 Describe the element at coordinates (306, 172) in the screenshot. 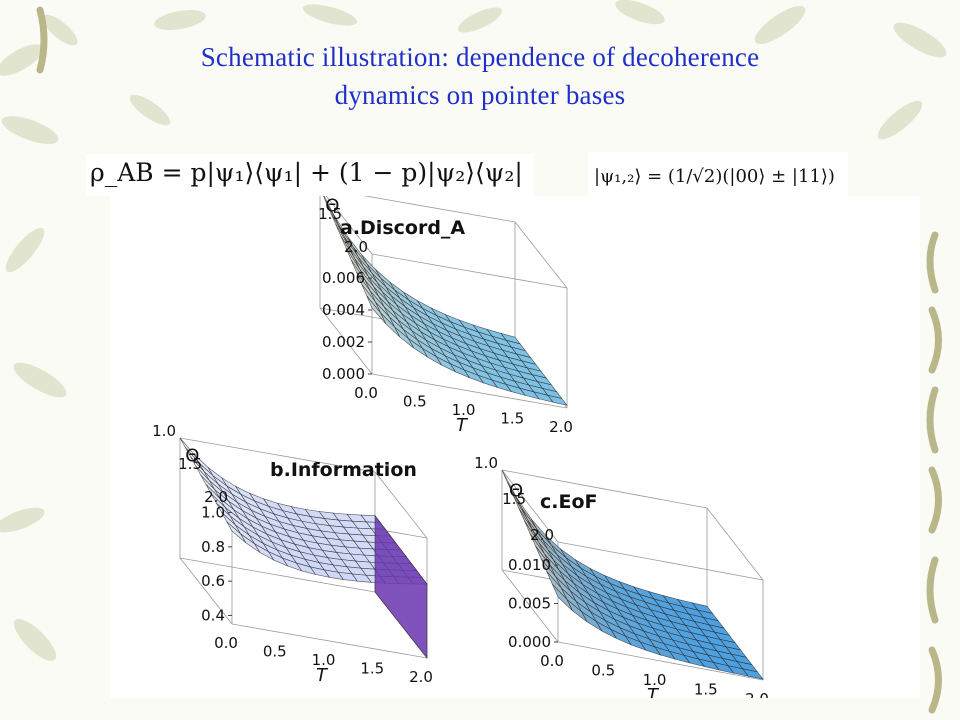

I see `density-matrix-formula-text: ρ_AB = p|ψ₁⟩⟨ψ₁| + (1 − p)|ψ₂⟩⟨ψ₂|` at that location.